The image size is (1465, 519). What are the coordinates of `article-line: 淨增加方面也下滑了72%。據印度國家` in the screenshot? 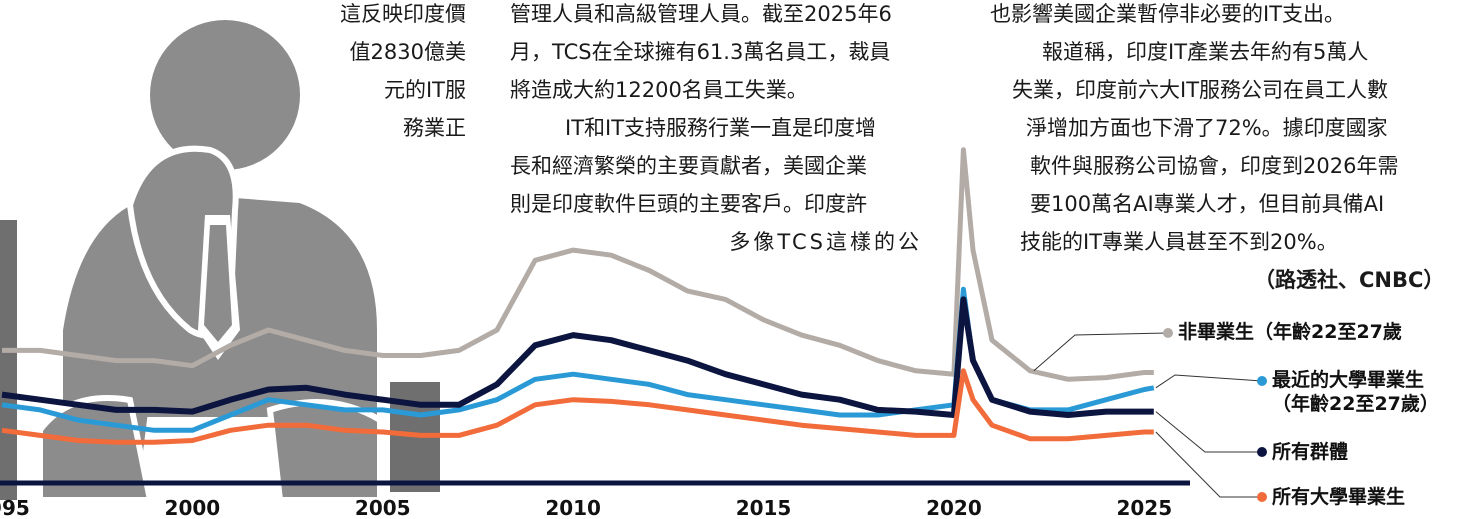 It's located at (1207, 128).